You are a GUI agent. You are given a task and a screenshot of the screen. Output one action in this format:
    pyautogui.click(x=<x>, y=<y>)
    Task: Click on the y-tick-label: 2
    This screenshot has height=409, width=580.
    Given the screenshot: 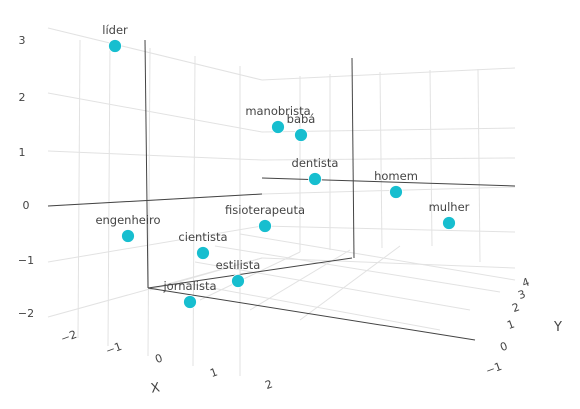 What is the action you would take?
    pyautogui.click(x=515, y=307)
    